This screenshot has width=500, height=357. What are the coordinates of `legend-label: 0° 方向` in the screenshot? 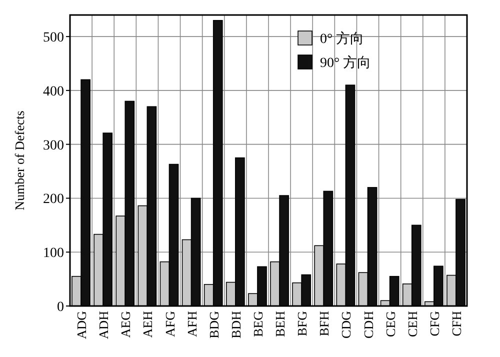 It's located at (342, 39).